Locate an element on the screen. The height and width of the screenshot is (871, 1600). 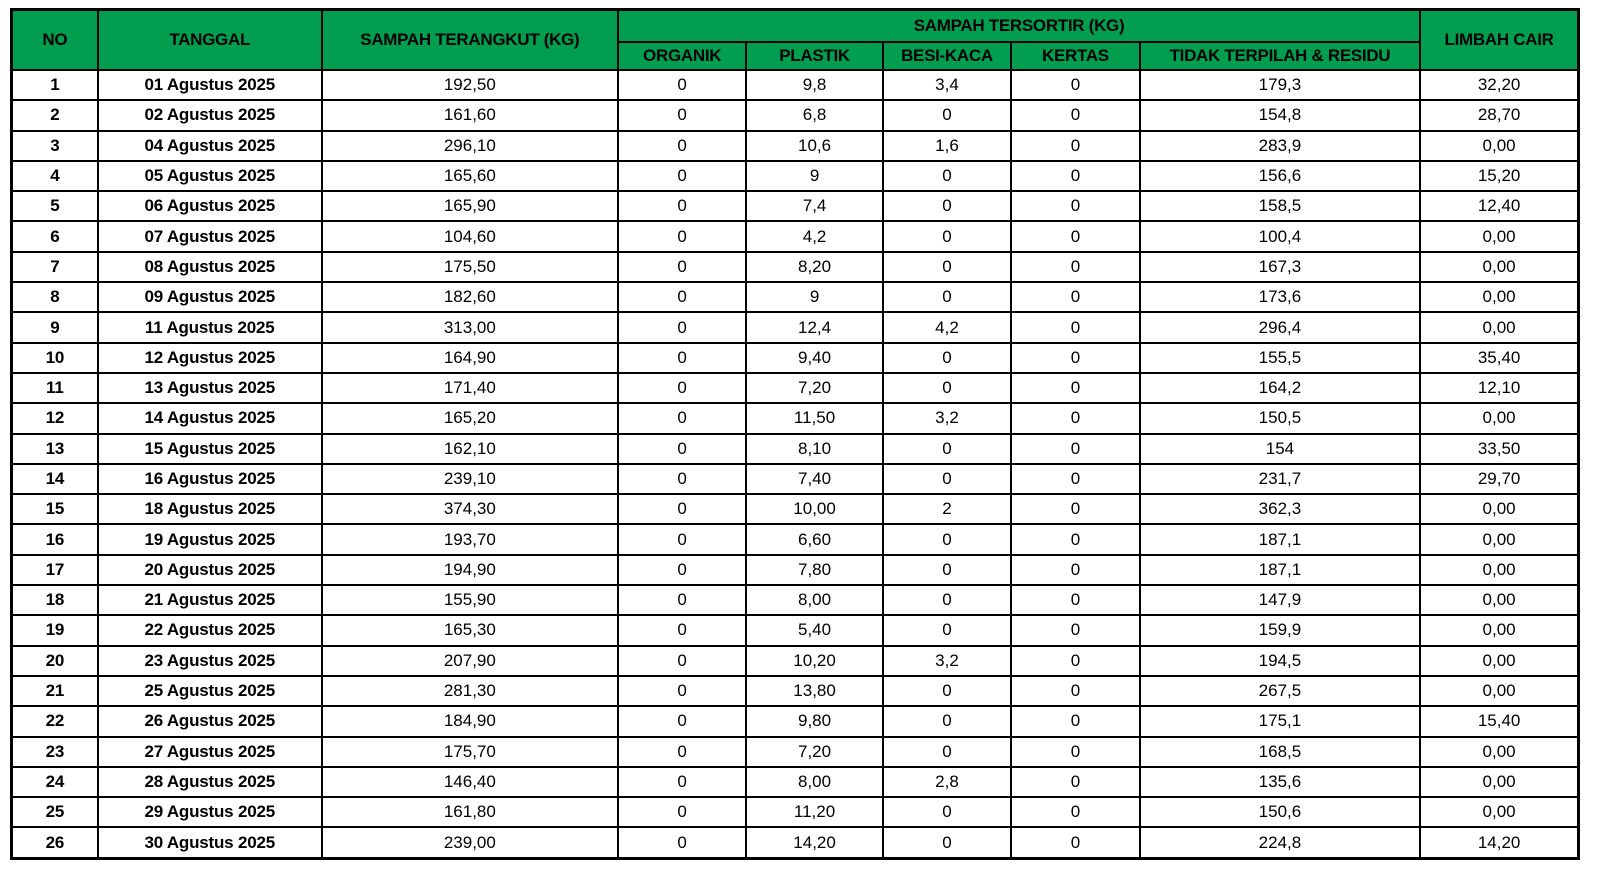
cell-limbah-cair: 29,70 is located at coordinates (1499, 479).